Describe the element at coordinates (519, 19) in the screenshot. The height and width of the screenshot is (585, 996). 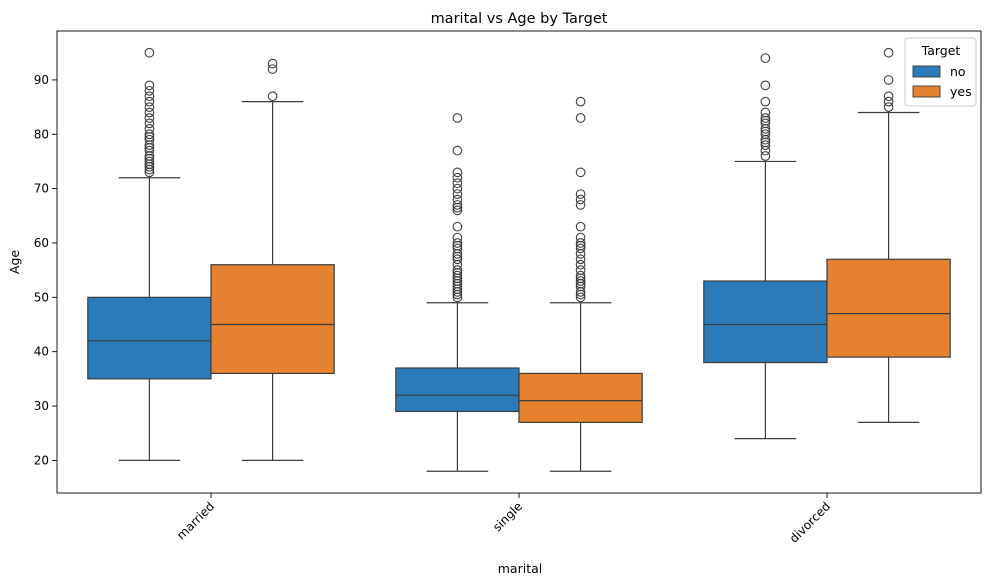
I see `chart-title: marital vs Age by Target` at that location.